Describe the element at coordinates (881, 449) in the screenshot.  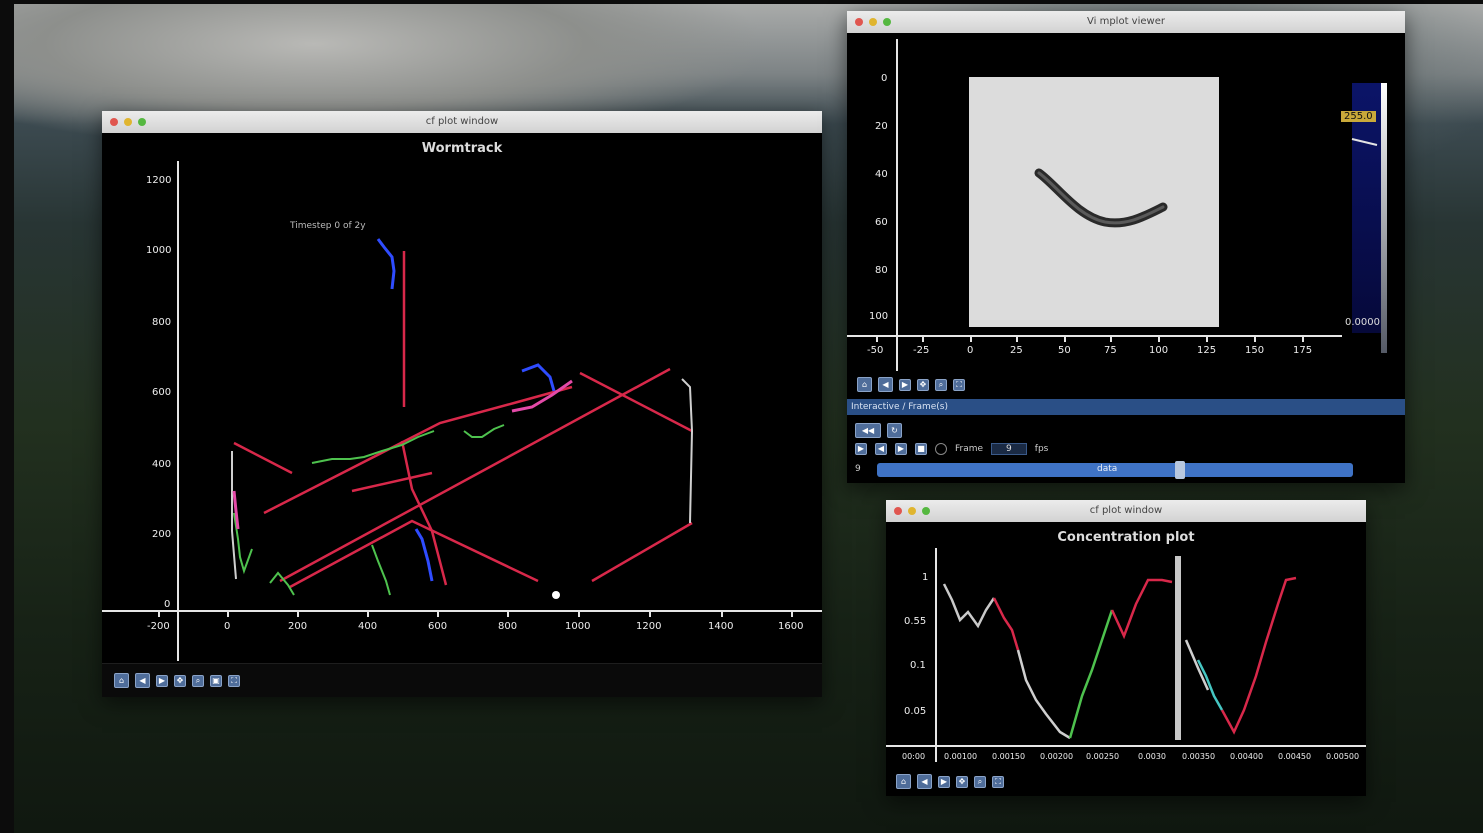
I see `step-back-icon: ◀` at that location.